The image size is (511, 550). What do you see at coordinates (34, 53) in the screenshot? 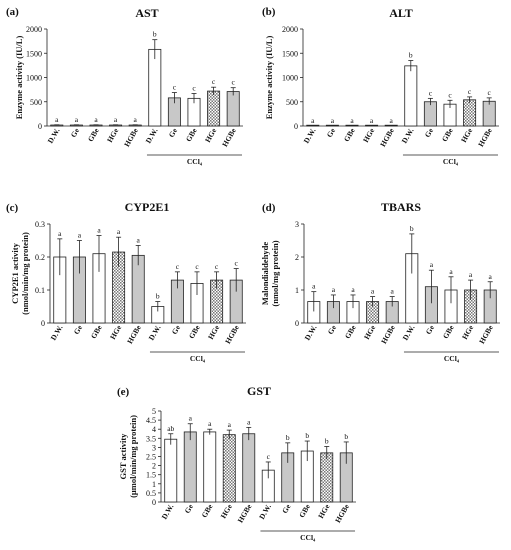
I see `y-tick-label: 1500` at bounding box center [34, 53].